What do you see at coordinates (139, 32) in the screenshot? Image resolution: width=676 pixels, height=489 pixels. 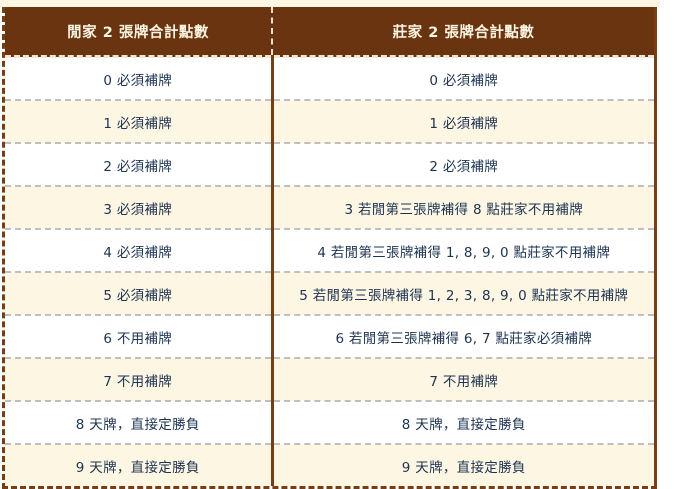 I see `column-header-player: 閒家 2 張牌合計點數` at bounding box center [139, 32].